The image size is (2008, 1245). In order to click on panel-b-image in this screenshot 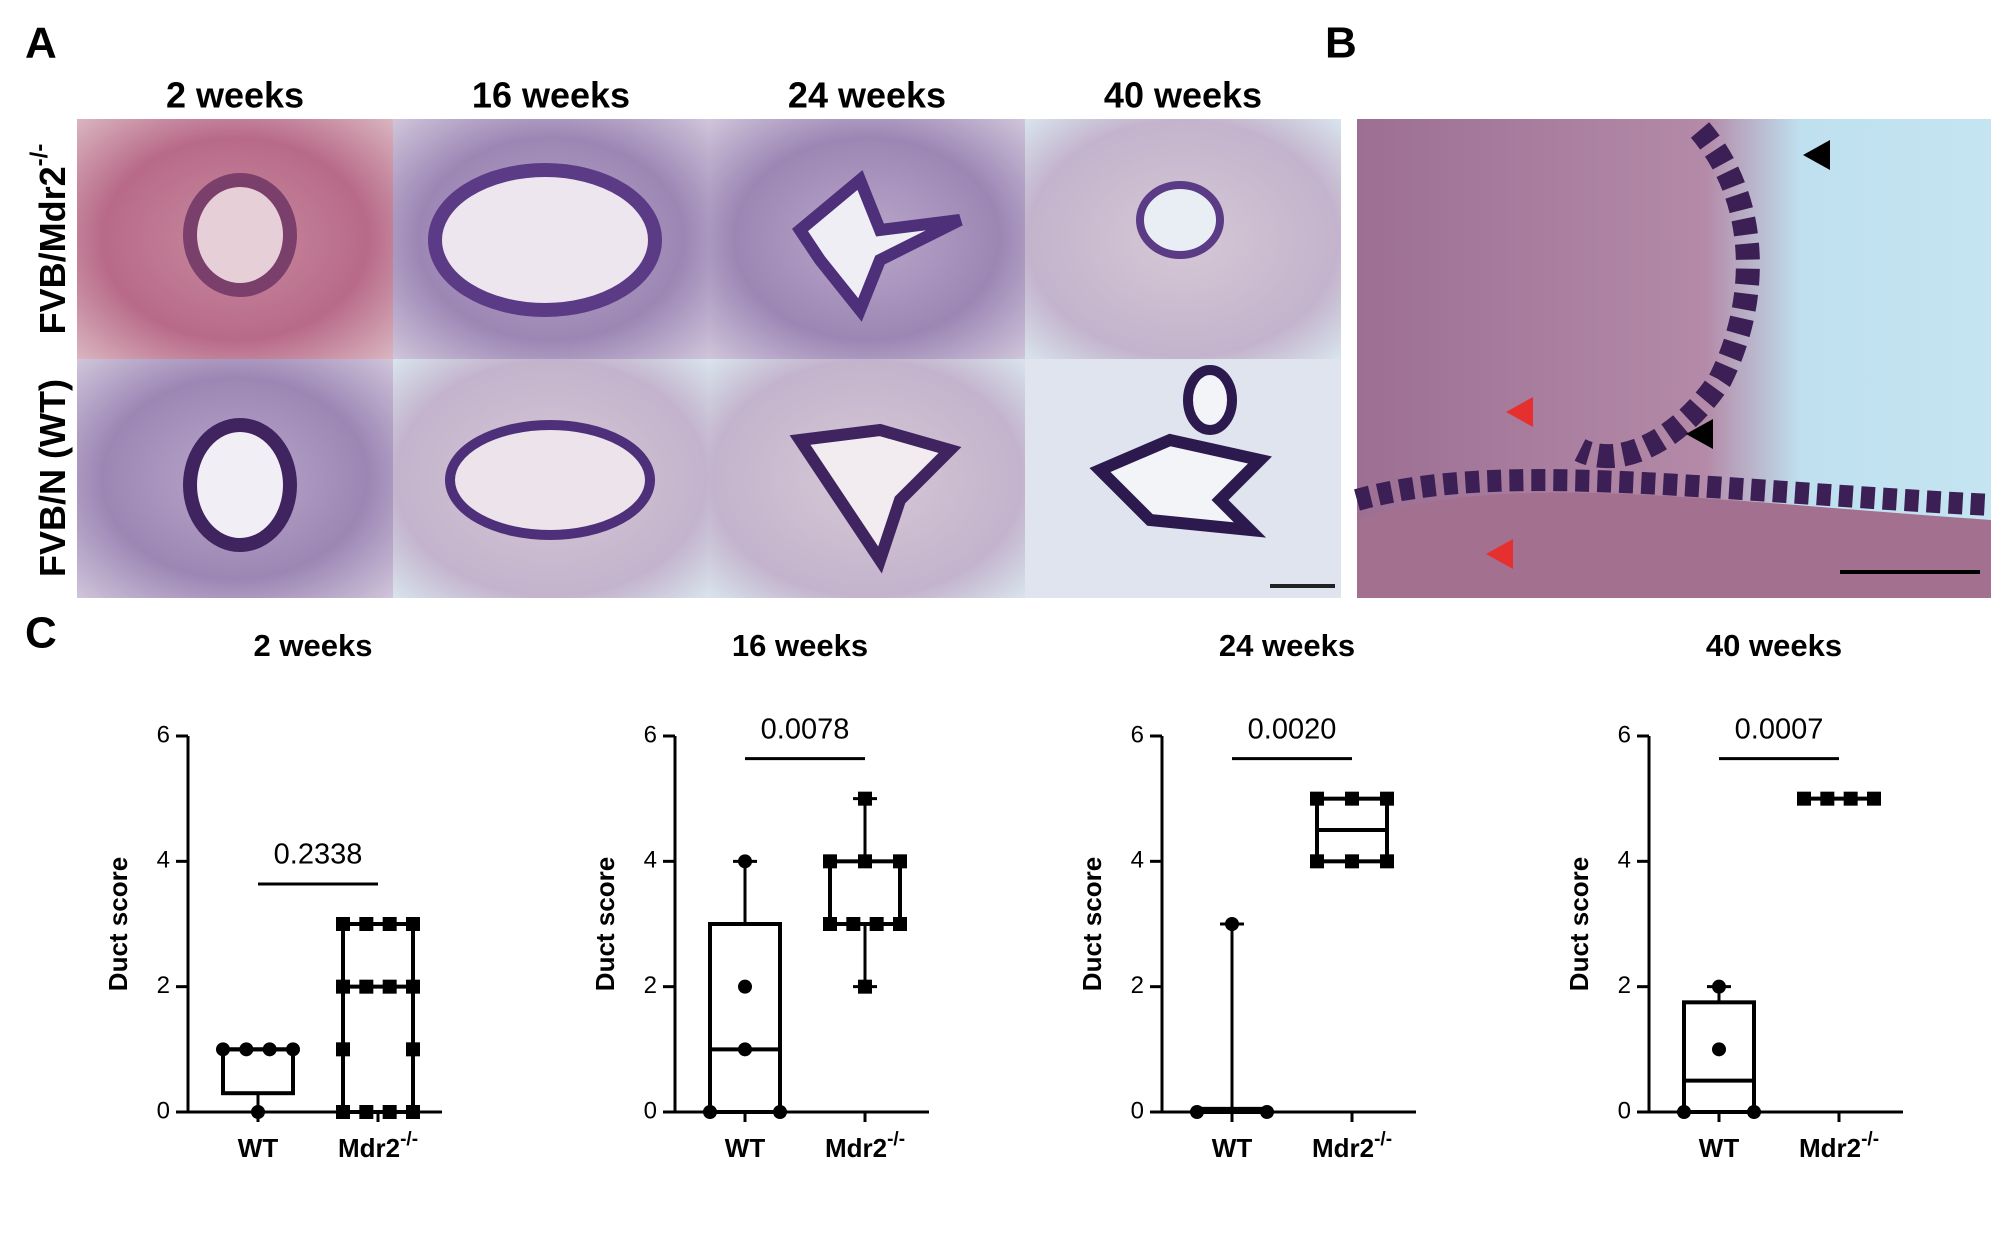, I will do `click(1673, 358)`.